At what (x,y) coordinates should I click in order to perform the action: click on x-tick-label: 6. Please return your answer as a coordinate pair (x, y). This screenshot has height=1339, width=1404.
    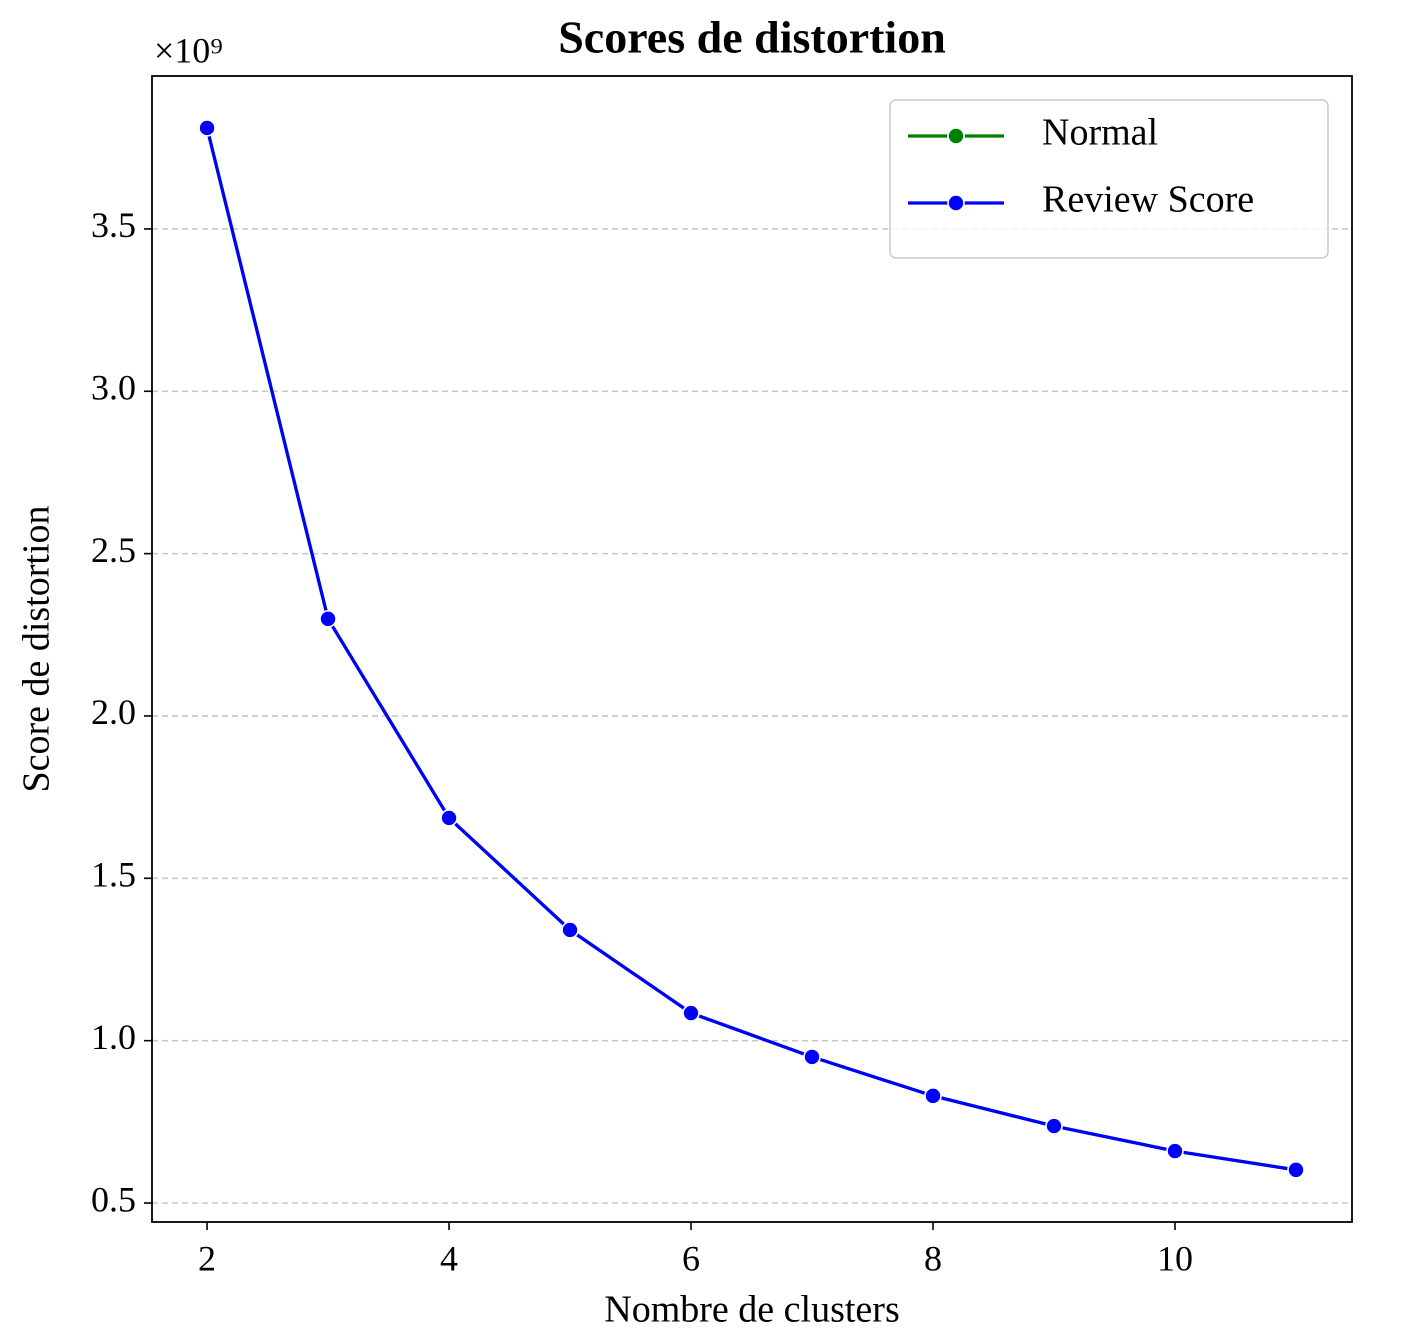
    Looking at the image, I should click on (691, 1258).